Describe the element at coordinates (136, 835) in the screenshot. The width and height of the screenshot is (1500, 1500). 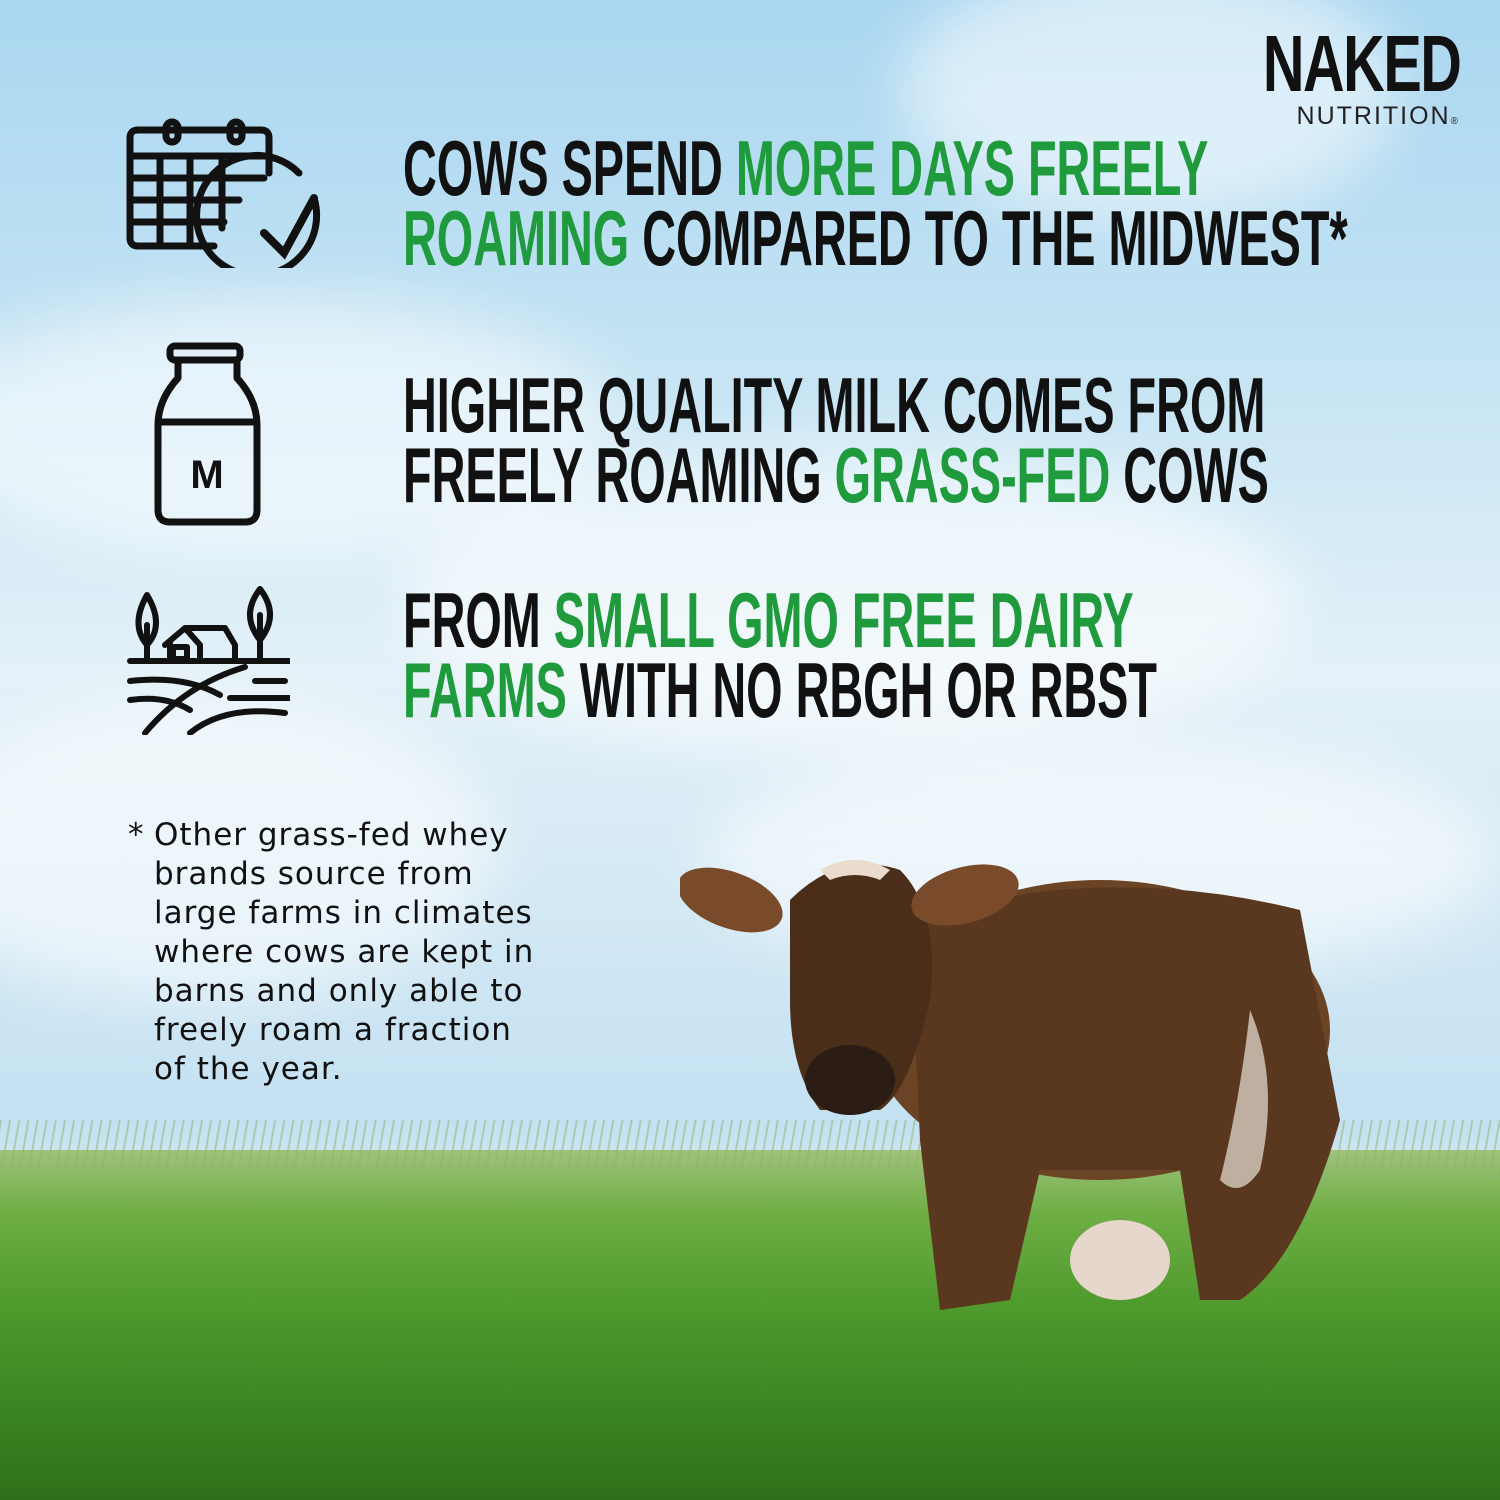
I see `footnote-asterisk: *` at that location.